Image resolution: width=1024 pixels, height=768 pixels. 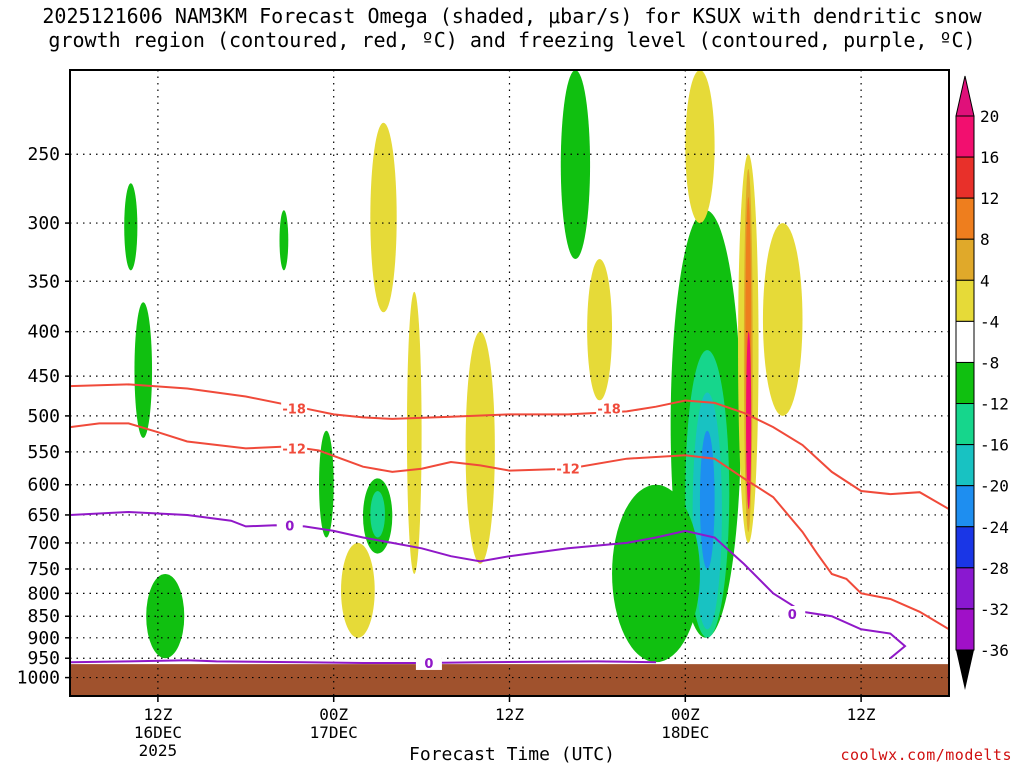 I want to click on contour-label-6: 0, so click(x=792, y=615).